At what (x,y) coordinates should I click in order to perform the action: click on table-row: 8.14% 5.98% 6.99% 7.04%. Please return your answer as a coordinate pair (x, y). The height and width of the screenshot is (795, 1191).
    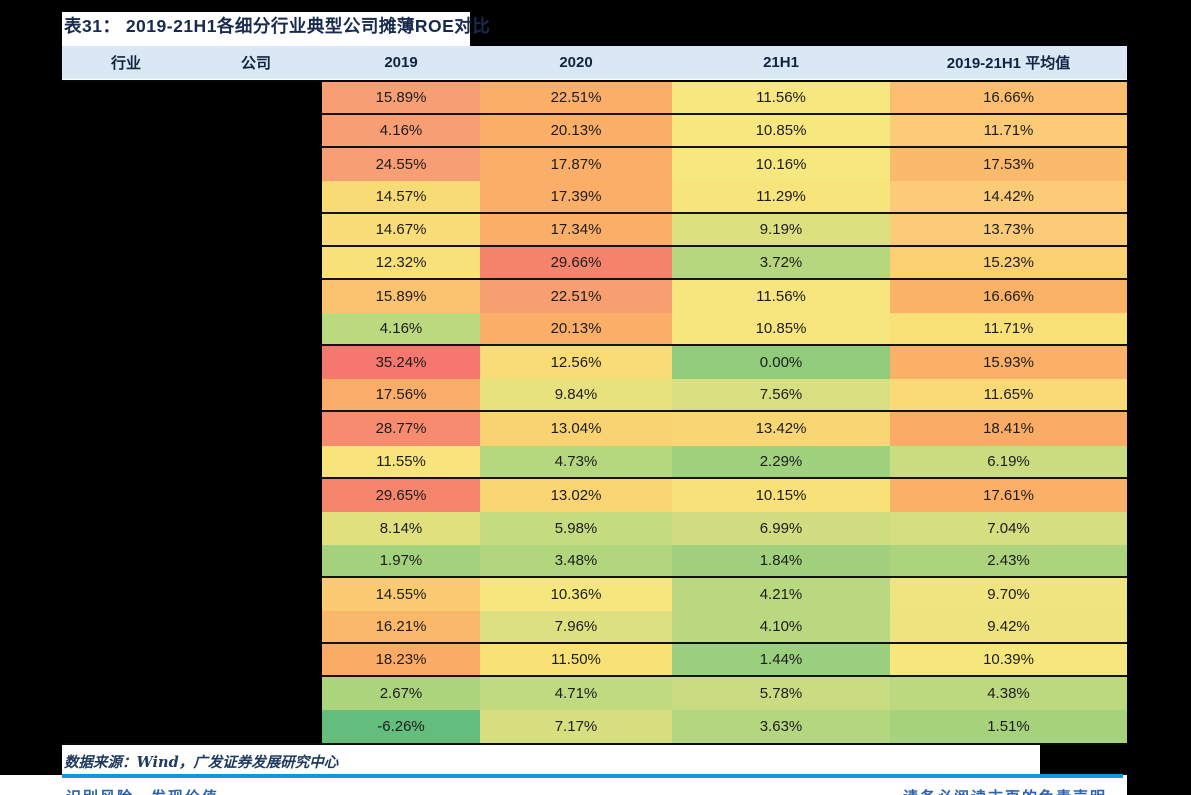
    Looking at the image, I should click on (724, 528).